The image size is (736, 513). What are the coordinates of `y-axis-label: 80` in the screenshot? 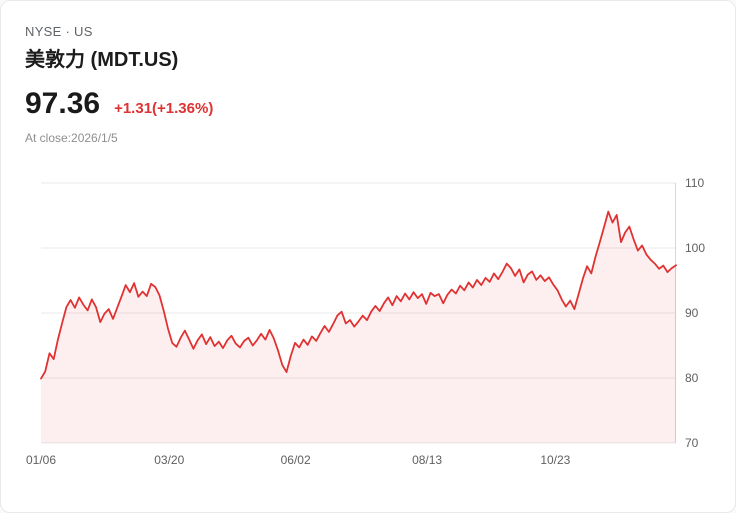 It's located at (692, 378).